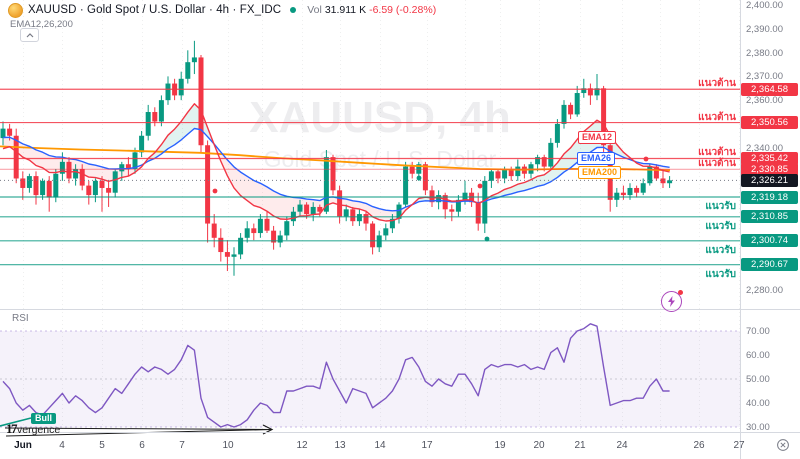 This screenshot has height=459, width=800. Describe the element at coordinates (340, 445) in the screenshot. I see `time-axis-label: 13` at that location.